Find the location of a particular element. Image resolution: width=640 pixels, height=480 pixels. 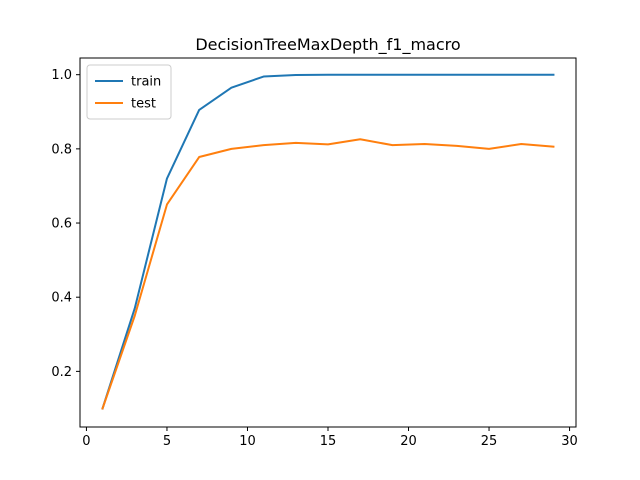

x-tick-label: 0 is located at coordinates (86, 441).